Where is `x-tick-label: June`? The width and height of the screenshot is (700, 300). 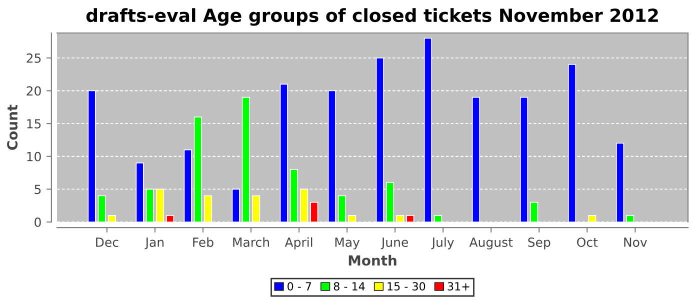
x-tick-label: June is located at coordinates (394, 244).